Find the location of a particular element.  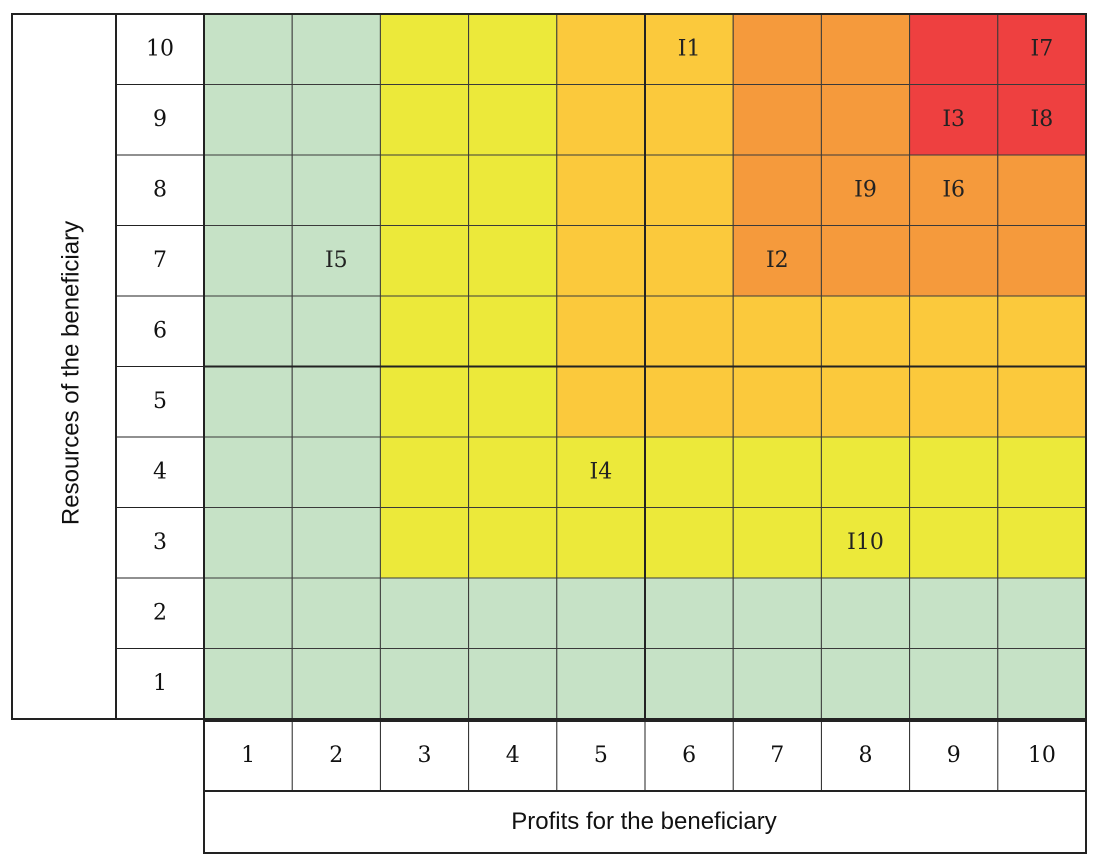

x-axis-title: Profits for the beneficiary is located at coordinates (643, 821).